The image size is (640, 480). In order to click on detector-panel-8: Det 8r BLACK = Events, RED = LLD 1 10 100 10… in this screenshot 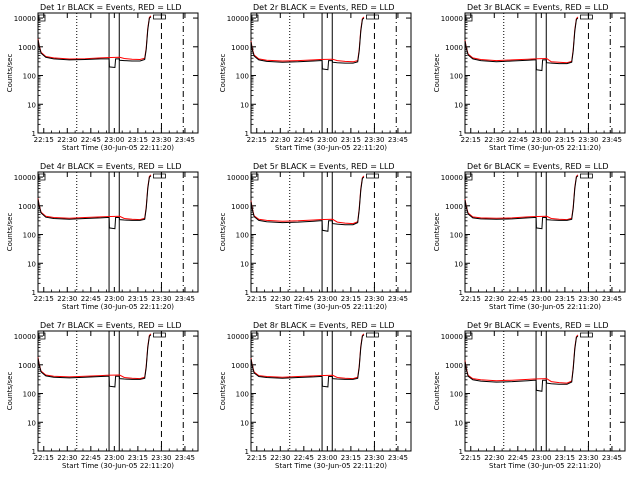, I will do `click(315, 395)`.